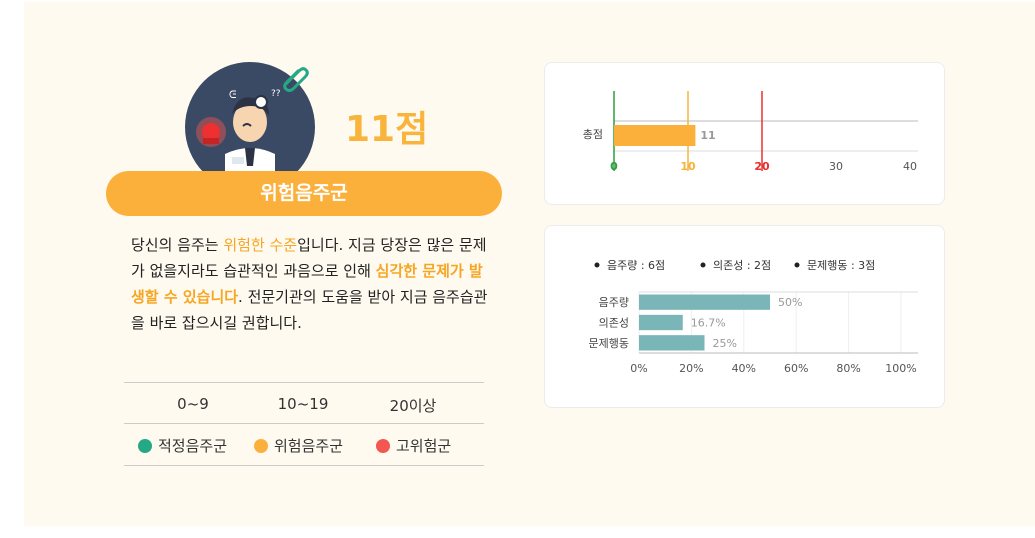 This screenshot has width=1035, height=538. Describe the element at coordinates (708, 323) in the screenshot. I see `bar-value-label: 16.7%` at that location.